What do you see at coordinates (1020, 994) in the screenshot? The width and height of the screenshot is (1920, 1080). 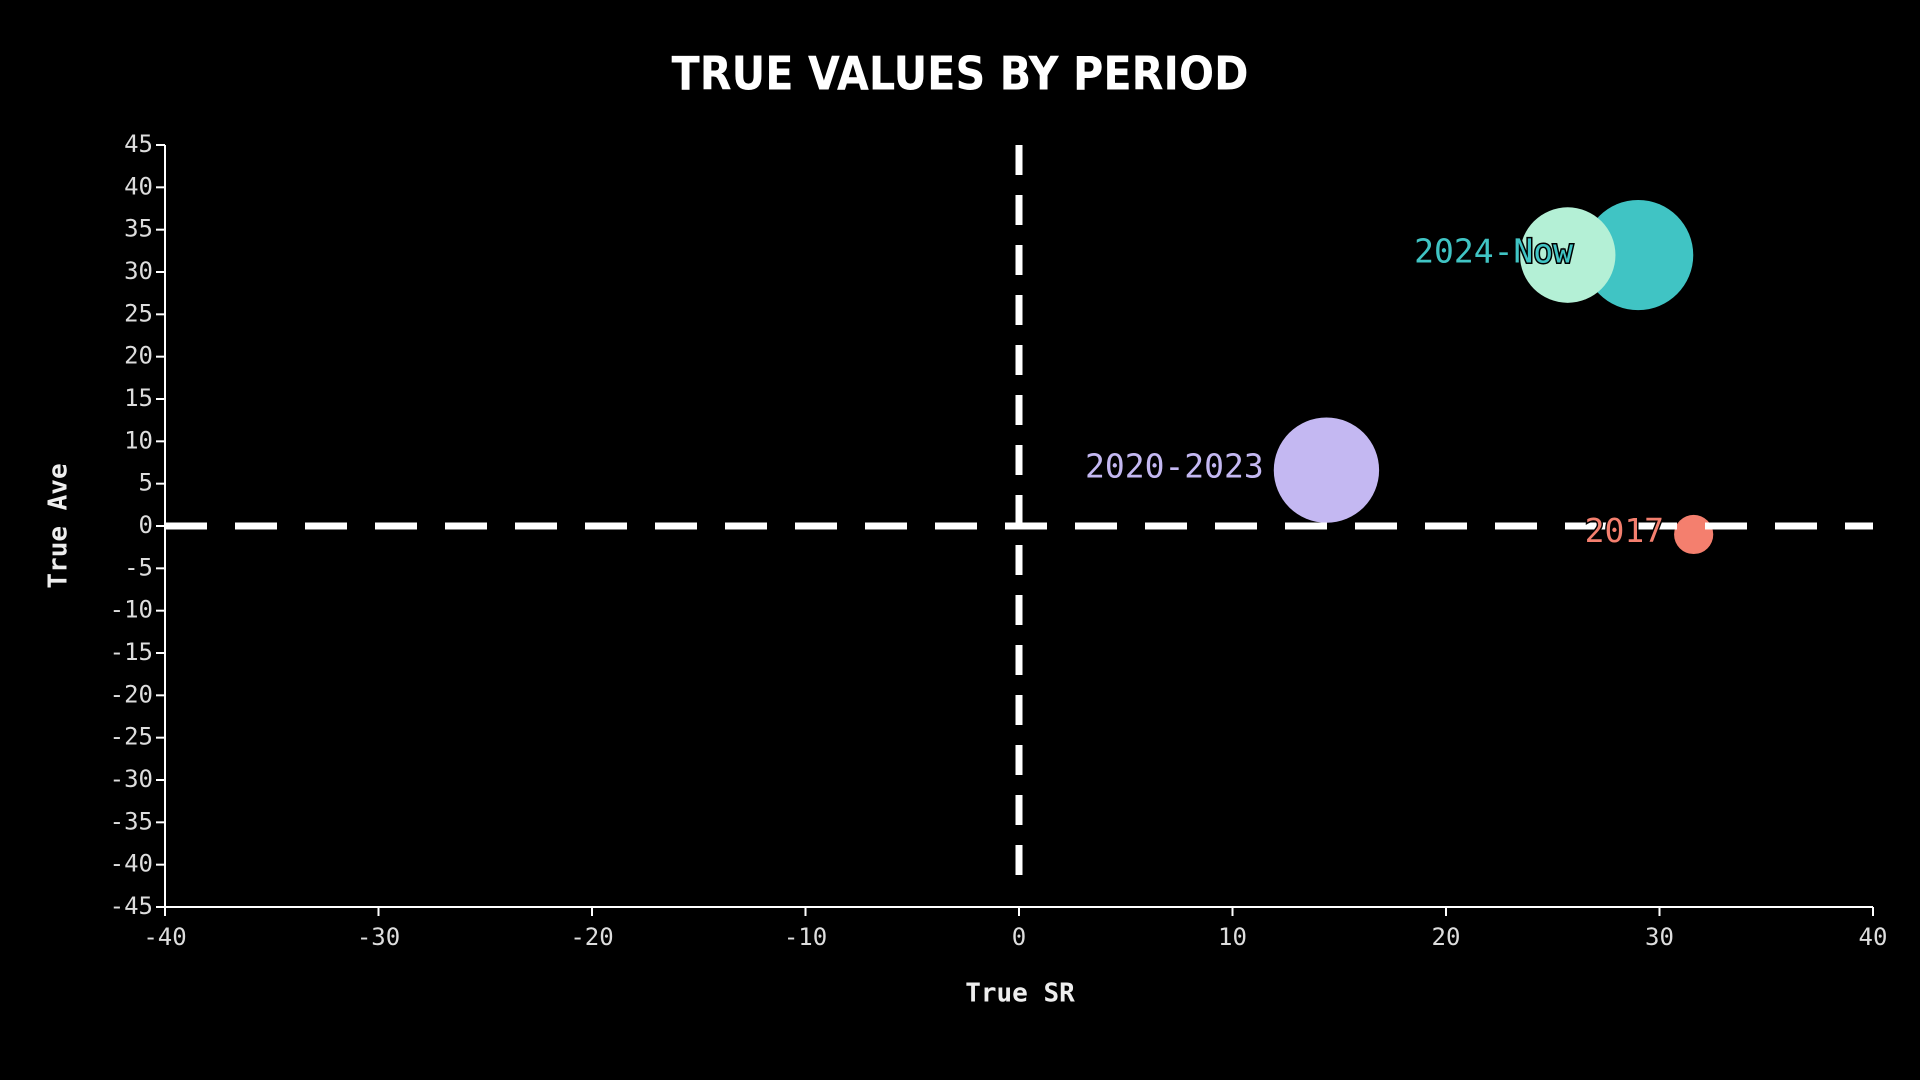 I see `x-axis-label: True SR` at bounding box center [1020, 994].